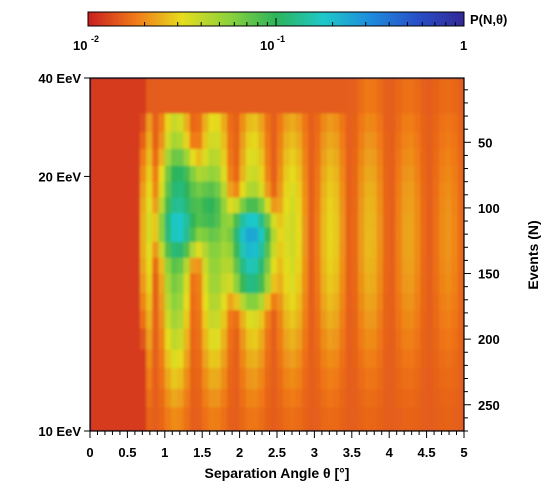 This screenshot has width=556, height=495. Describe the element at coordinates (277, 452) in the screenshot. I see `x-tick-label: 2.5` at that location.